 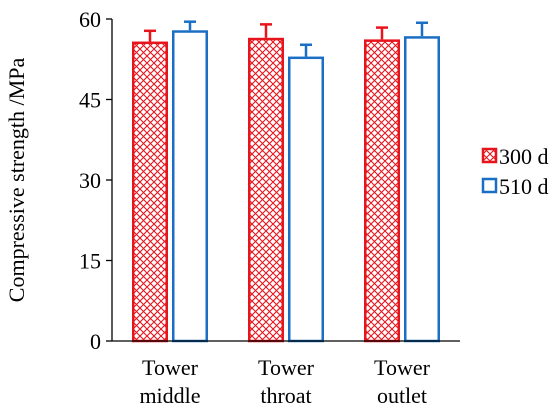 What do you see at coordinates (402, 395) in the screenshot?
I see `x-category-label: outlet` at bounding box center [402, 395].